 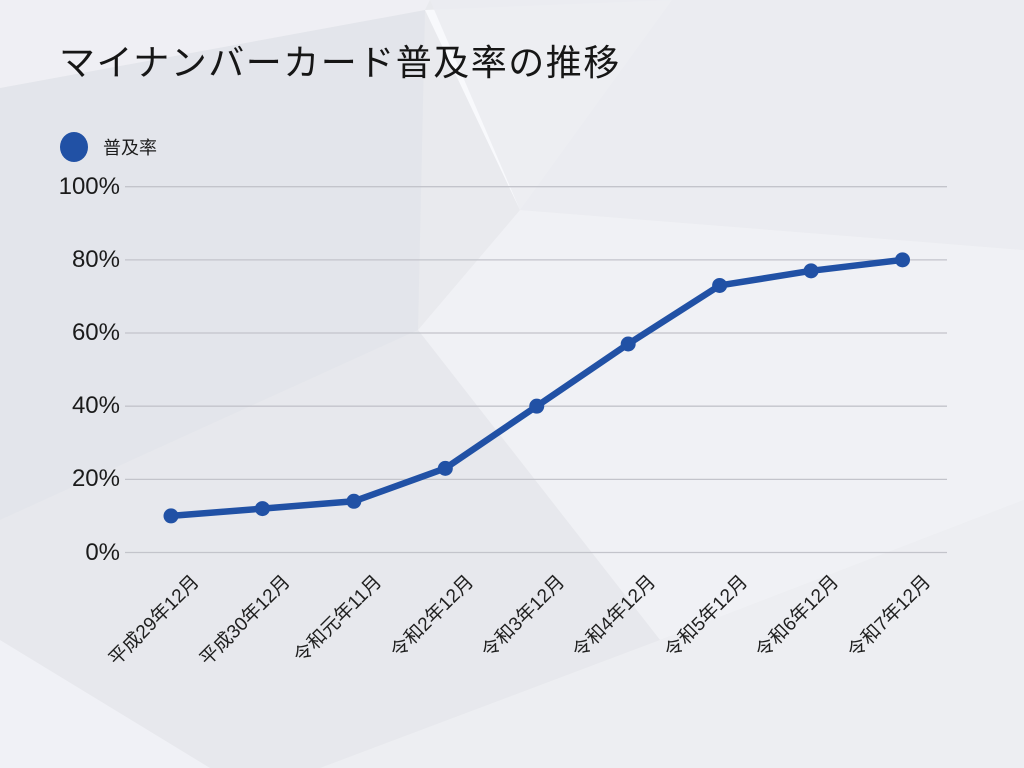 I want to click on y-axis-label: 80%, so click(x=95, y=259).